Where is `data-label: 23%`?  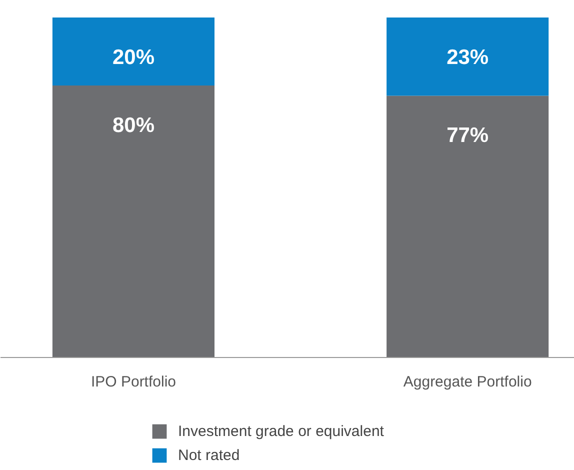 data-label: 23% is located at coordinates (467, 57).